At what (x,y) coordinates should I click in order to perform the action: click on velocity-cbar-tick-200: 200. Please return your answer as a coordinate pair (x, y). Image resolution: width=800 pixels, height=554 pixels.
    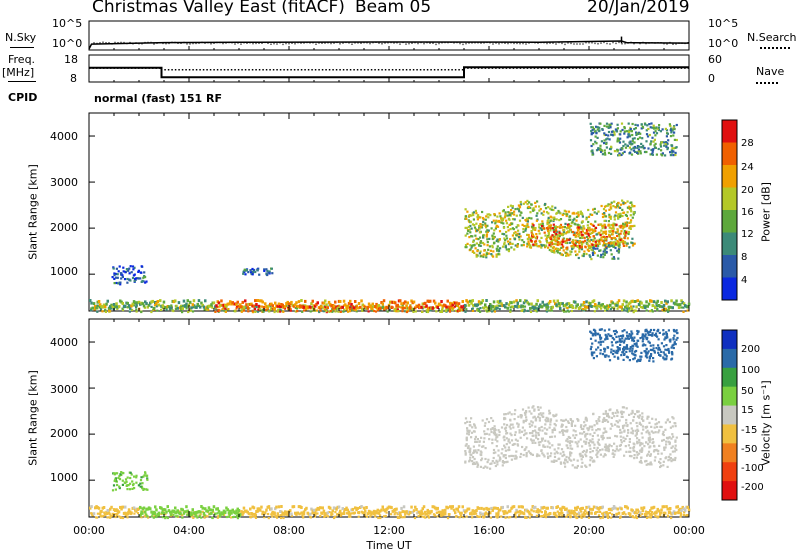
    Looking at the image, I should click on (751, 349).